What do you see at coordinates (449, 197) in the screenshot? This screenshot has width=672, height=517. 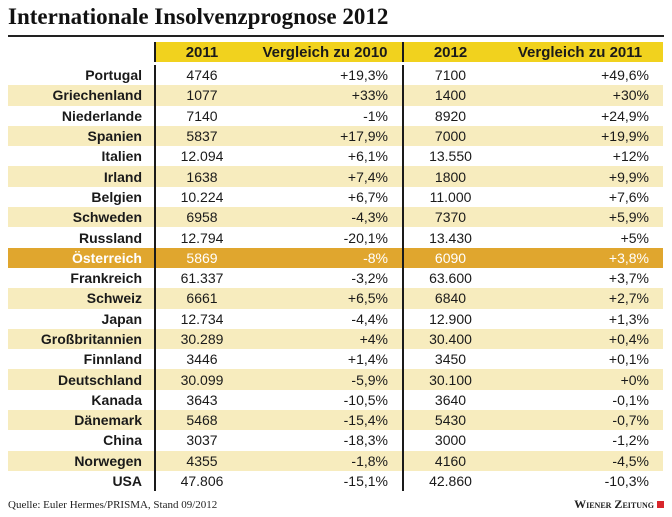 I see `value-2012-cell: 11.000` at bounding box center [449, 197].